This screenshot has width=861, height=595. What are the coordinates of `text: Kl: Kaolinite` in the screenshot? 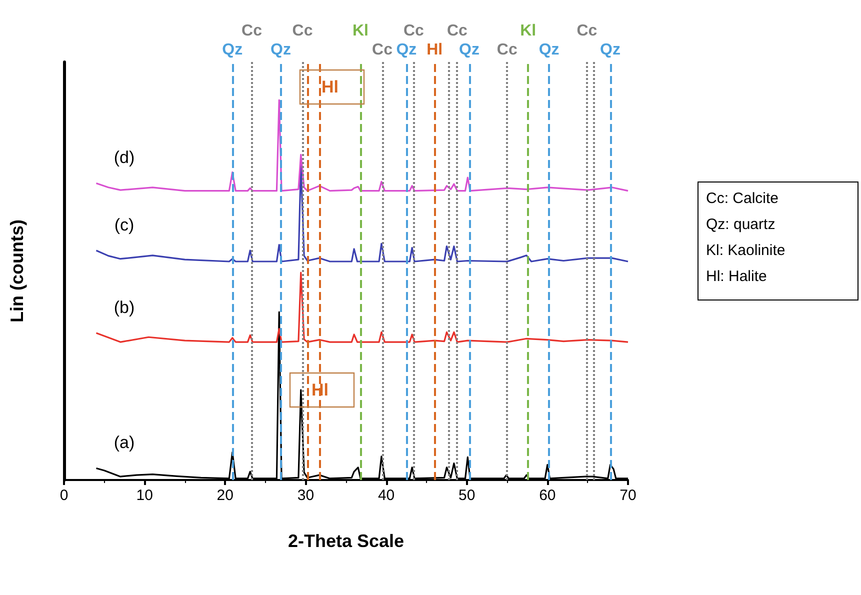 It's located at (746, 250).